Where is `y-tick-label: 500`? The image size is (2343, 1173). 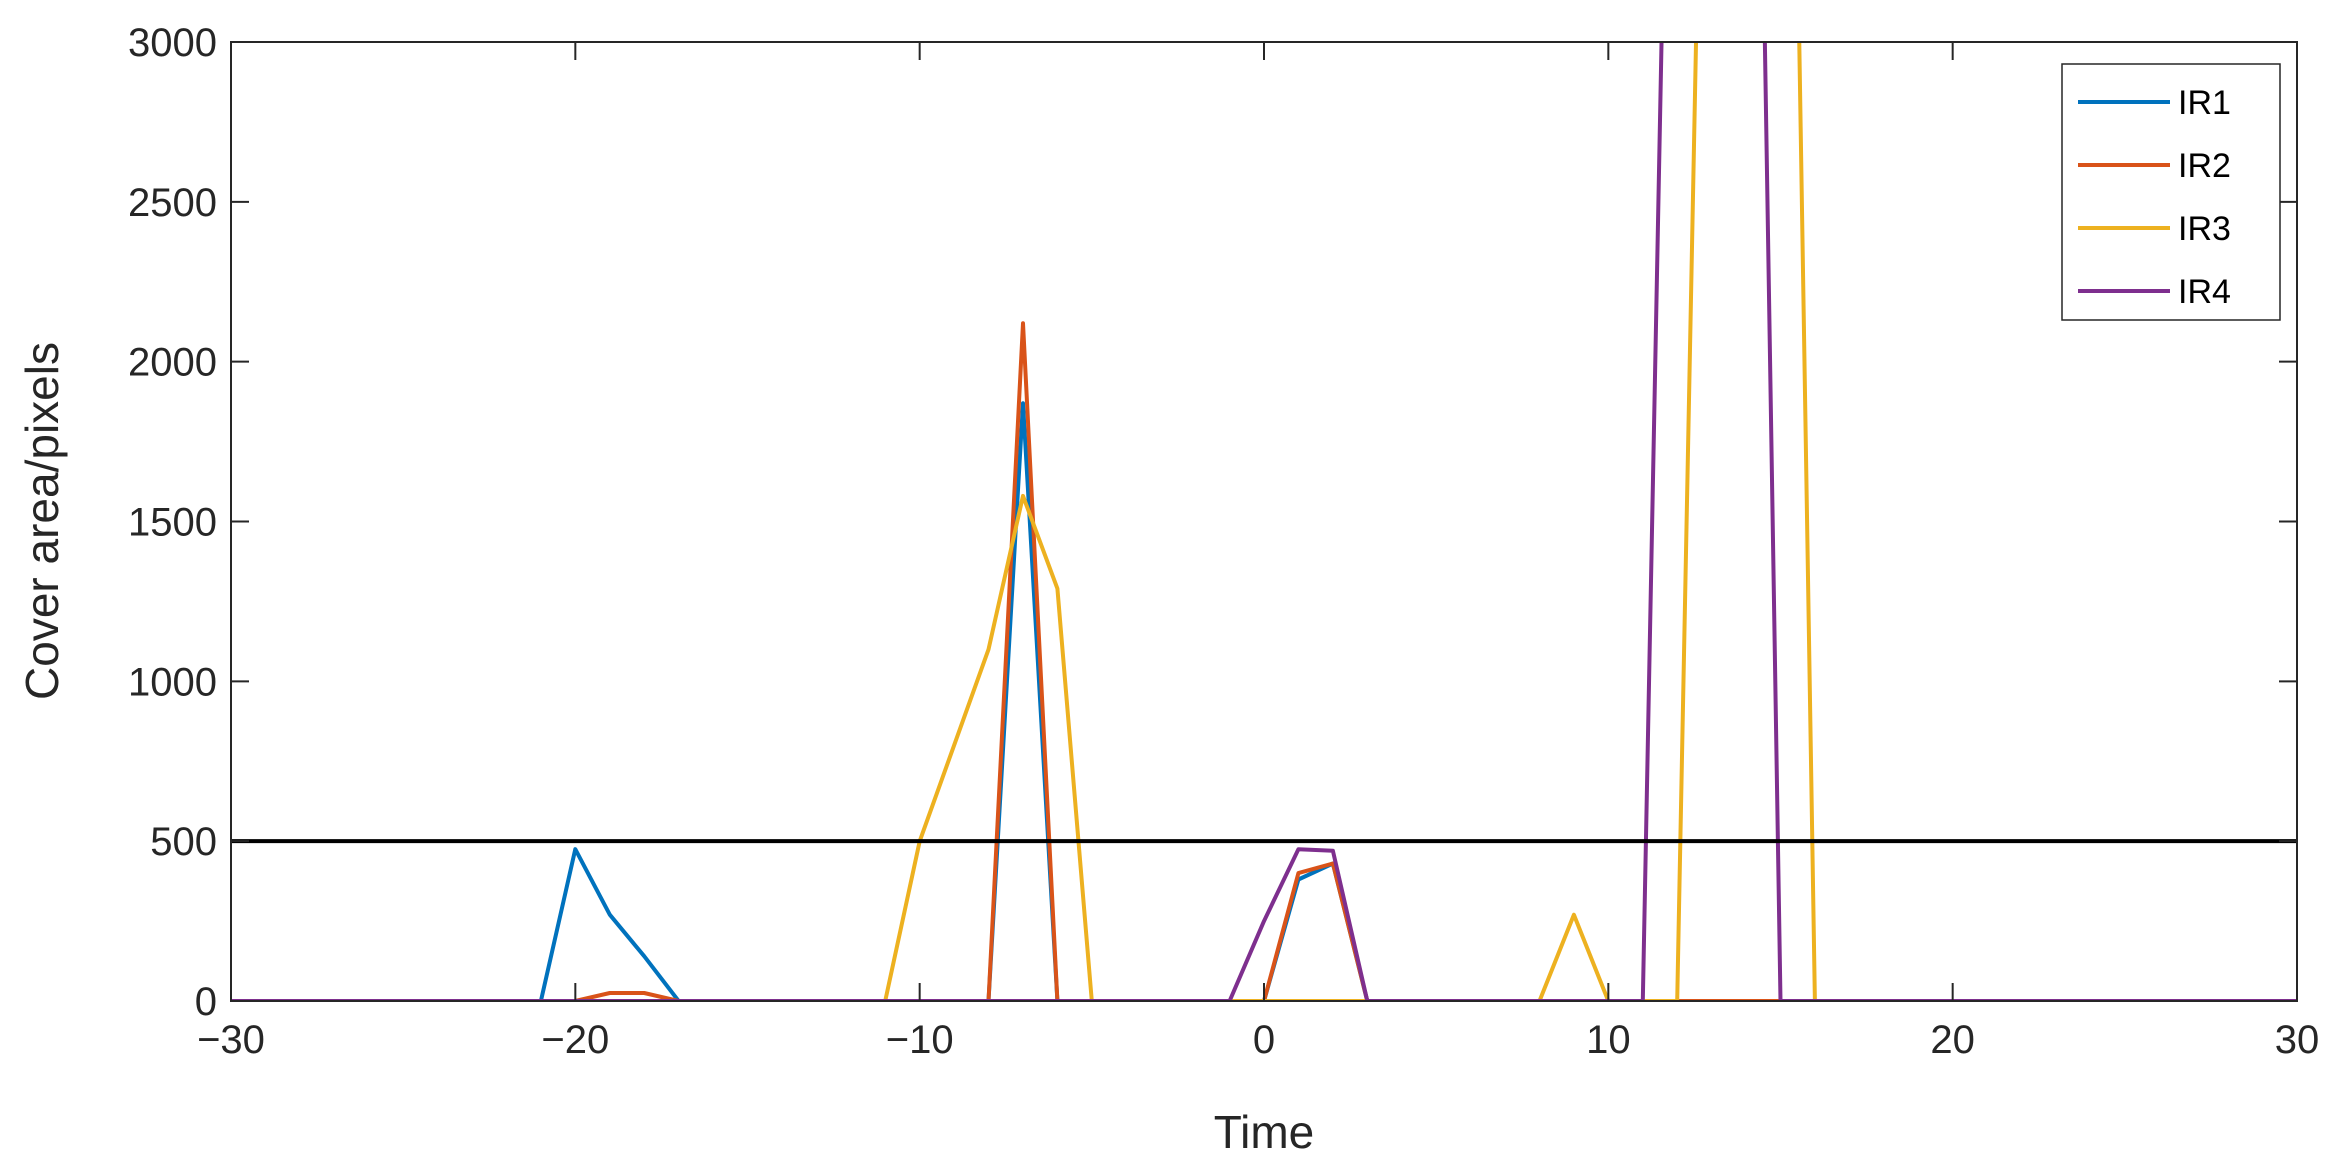 y-tick-label: 500 is located at coordinates (183, 842).